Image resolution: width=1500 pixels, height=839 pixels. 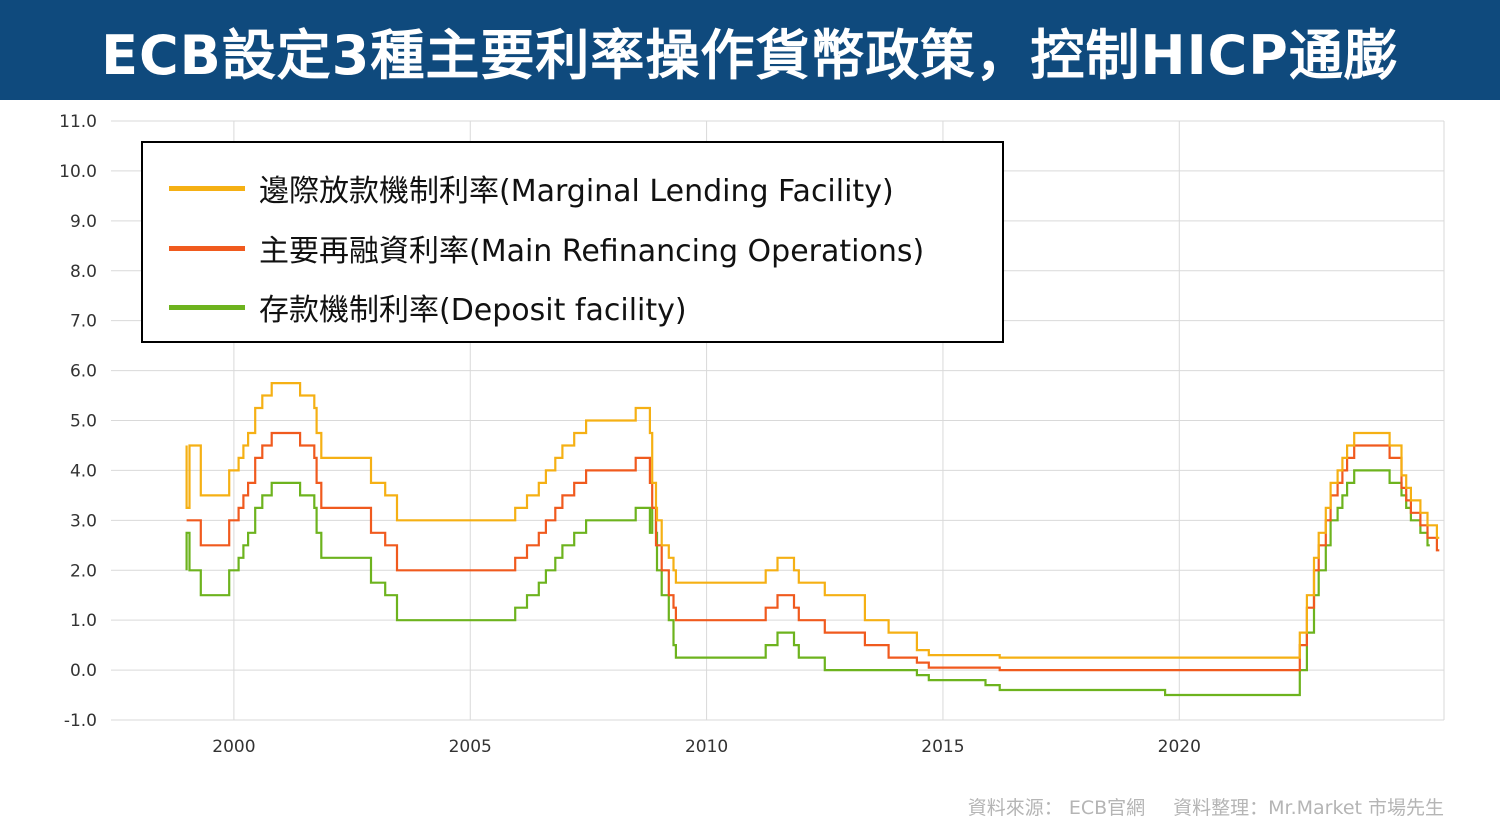 I want to click on y-tick-label: 2.0, so click(x=83, y=571).